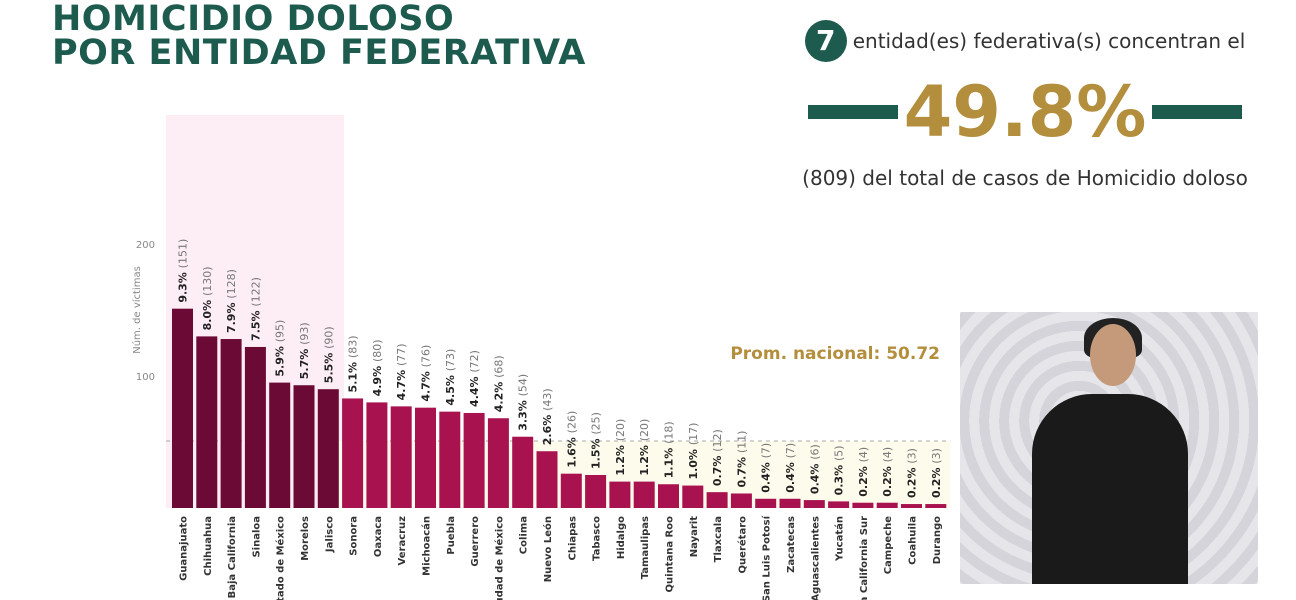 The height and width of the screenshot is (600, 1296). I want to click on data-label: 0.2% (3), so click(912, 473).